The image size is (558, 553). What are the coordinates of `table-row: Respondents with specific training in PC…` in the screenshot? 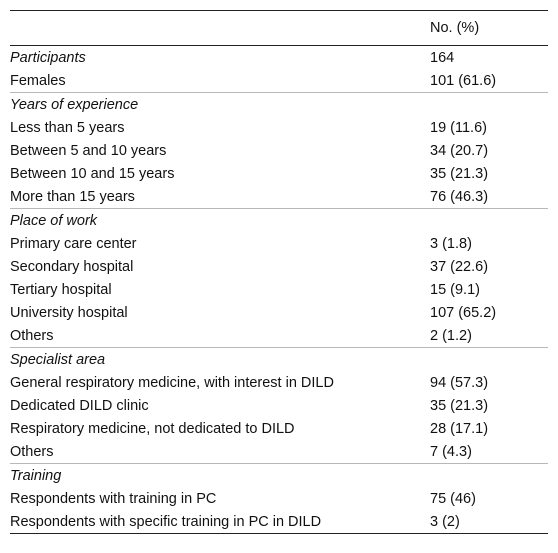 It's located at (279, 522).